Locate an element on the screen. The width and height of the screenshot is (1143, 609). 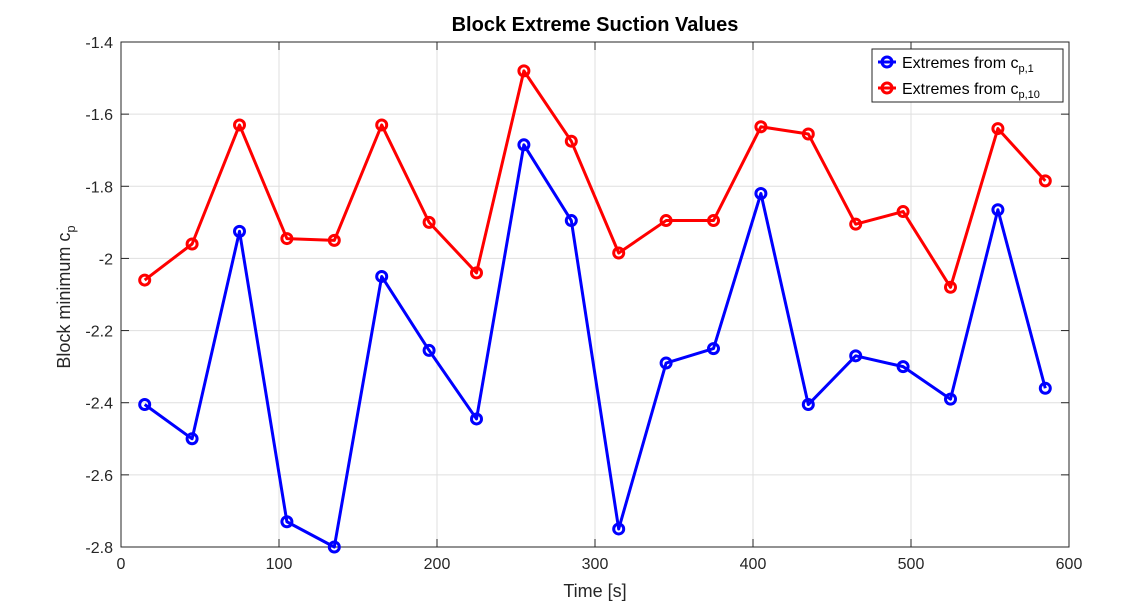
y-tick-label: -1.8 is located at coordinates (99, 187).